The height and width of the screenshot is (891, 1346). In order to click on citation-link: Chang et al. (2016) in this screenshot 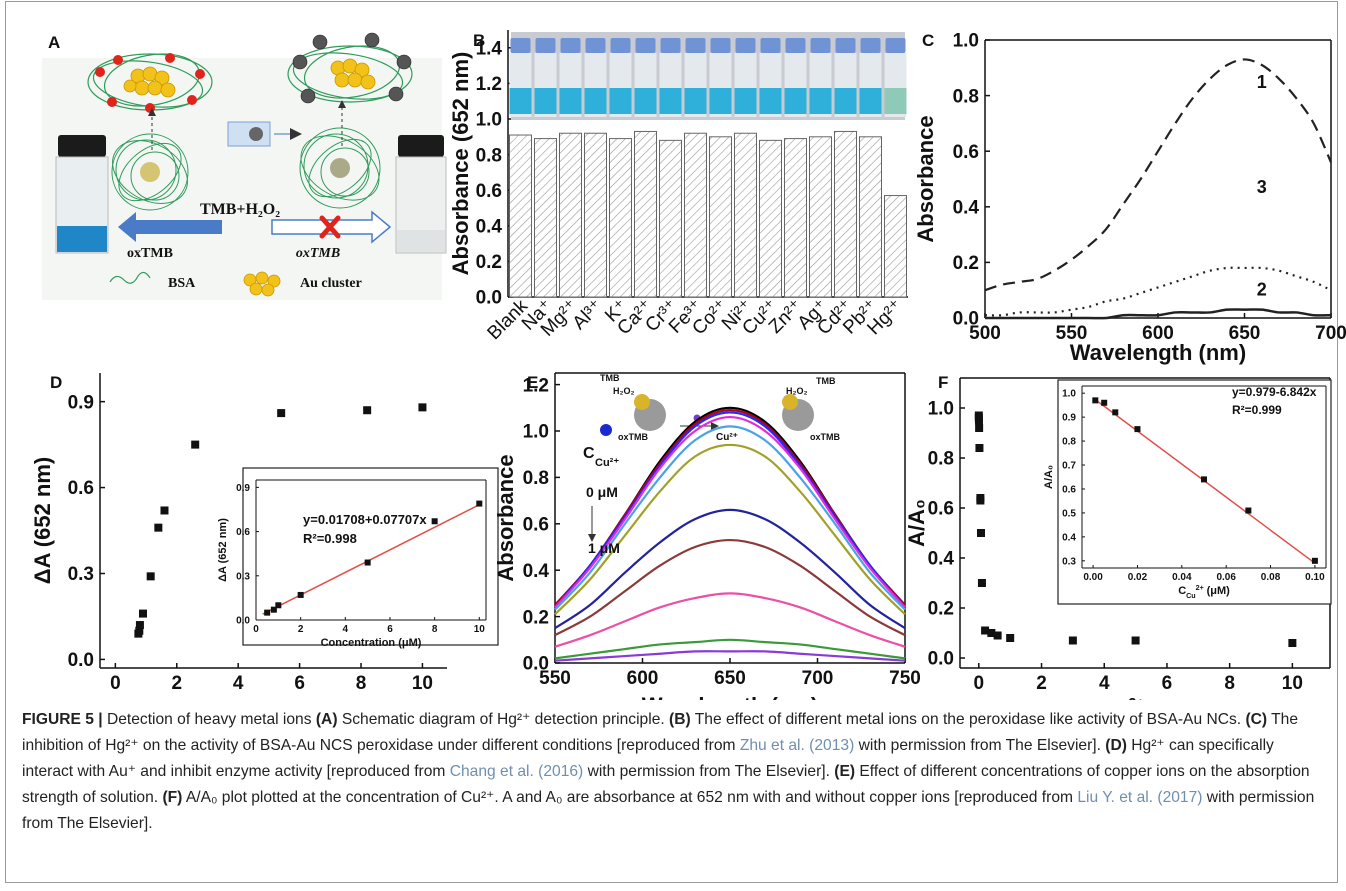, I will do `click(516, 771)`.